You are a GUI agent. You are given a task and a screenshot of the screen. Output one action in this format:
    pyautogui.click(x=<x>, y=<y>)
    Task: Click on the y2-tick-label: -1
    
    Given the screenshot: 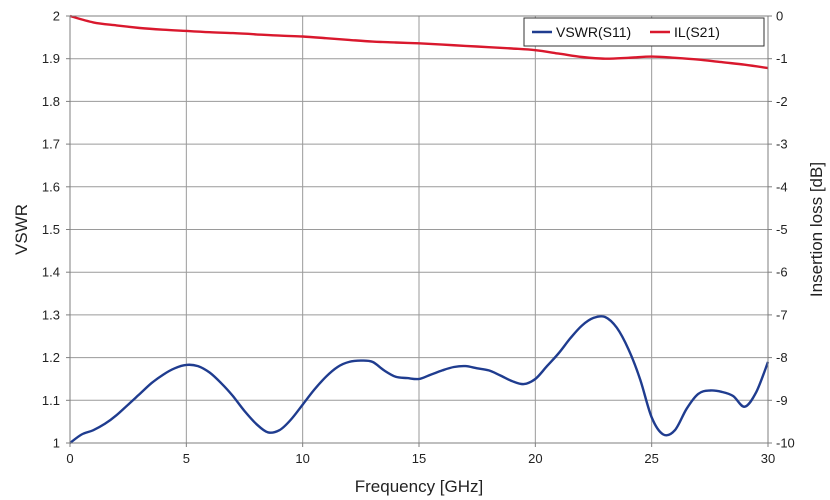 What is the action you would take?
    pyautogui.click(x=782, y=58)
    